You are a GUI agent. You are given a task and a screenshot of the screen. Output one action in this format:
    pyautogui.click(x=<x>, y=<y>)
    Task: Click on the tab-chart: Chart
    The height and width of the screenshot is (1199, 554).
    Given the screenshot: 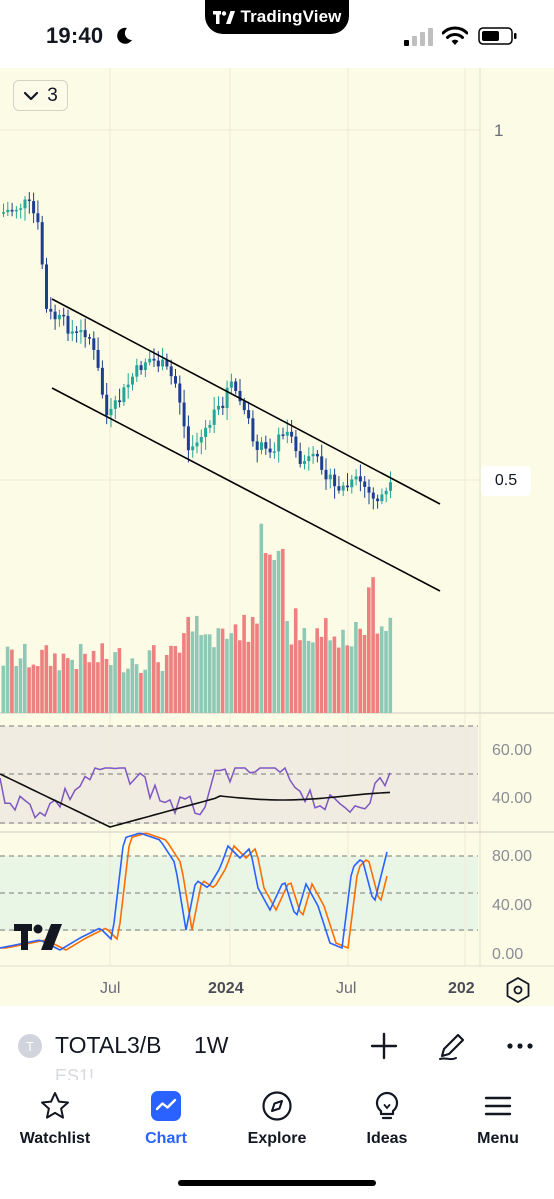 What is the action you would take?
    pyautogui.click(x=166, y=1120)
    